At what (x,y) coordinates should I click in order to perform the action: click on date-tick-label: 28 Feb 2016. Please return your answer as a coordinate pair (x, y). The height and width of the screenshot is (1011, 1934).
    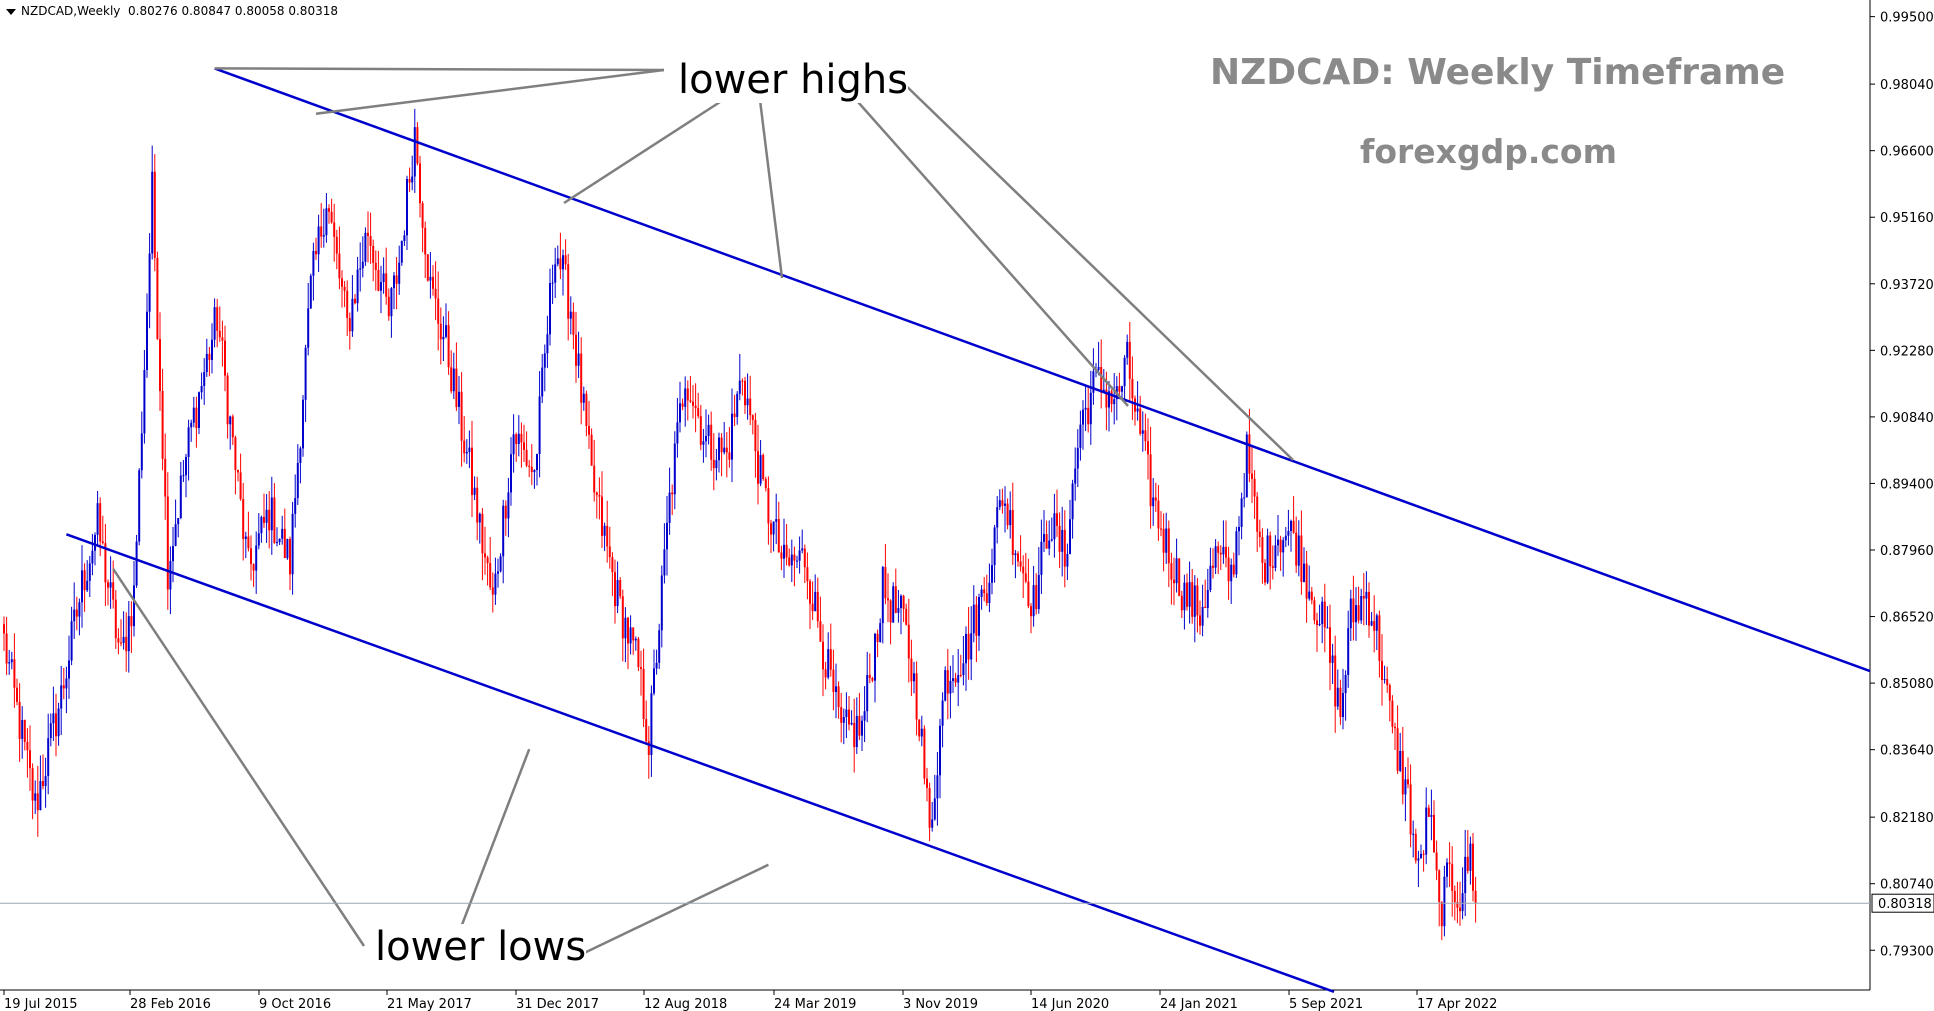
    Looking at the image, I should click on (170, 1004).